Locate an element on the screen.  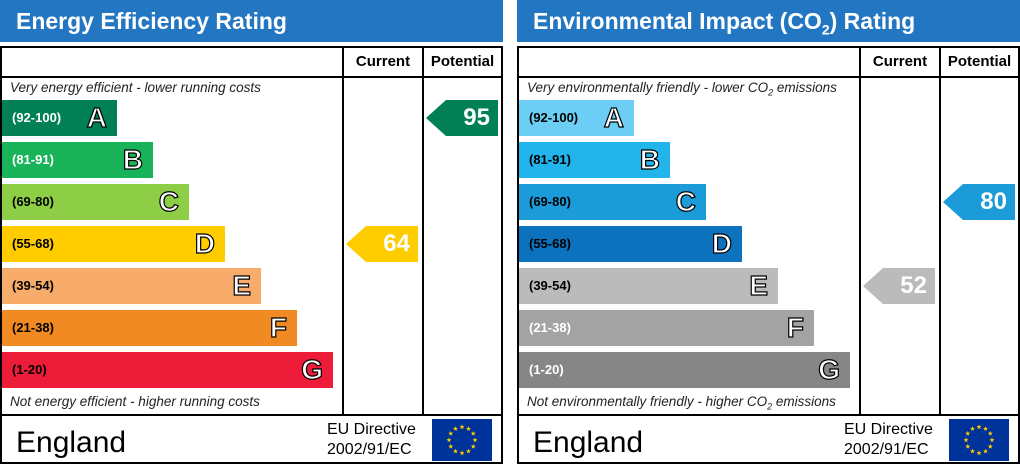
current-rating-arrow: 64 is located at coordinates (382, 244).